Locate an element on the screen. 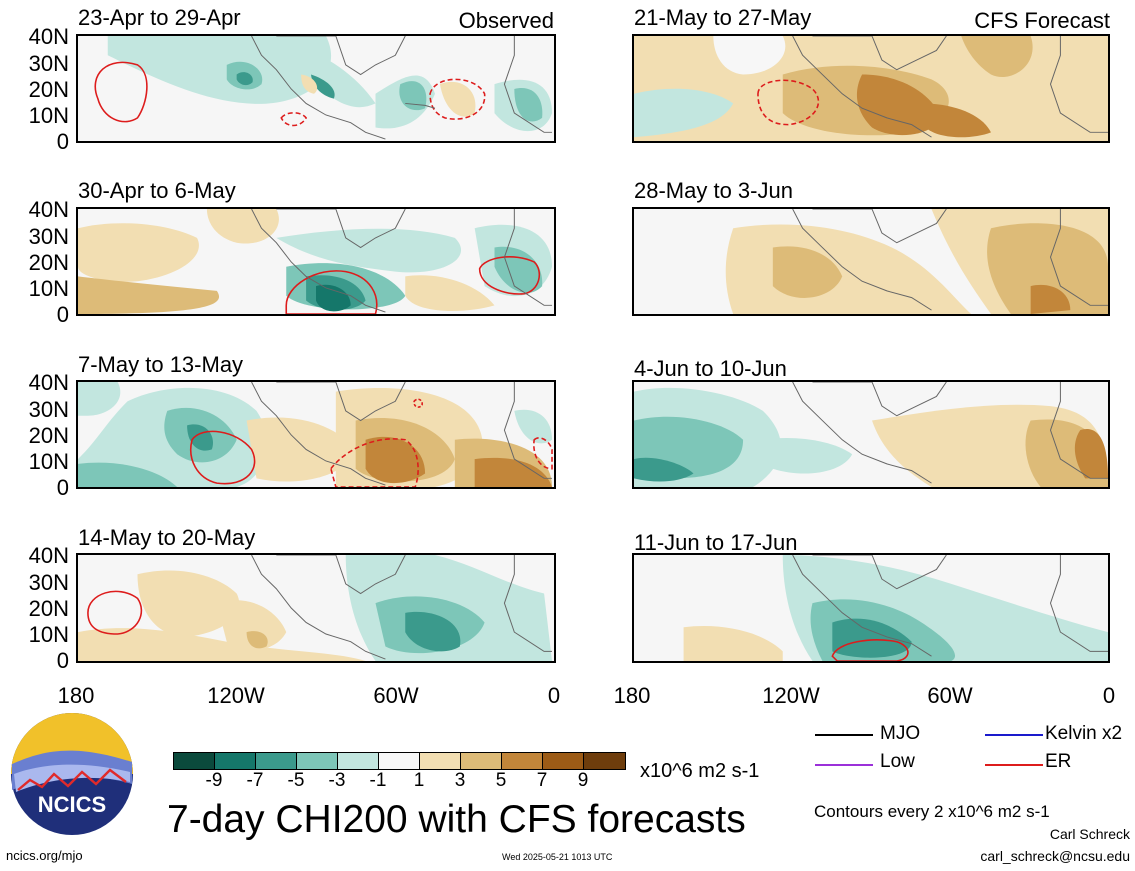 The height and width of the screenshot is (871, 1135). legend-label-kelvin: Kelvin x2 is located at coordinates (1084, 733).